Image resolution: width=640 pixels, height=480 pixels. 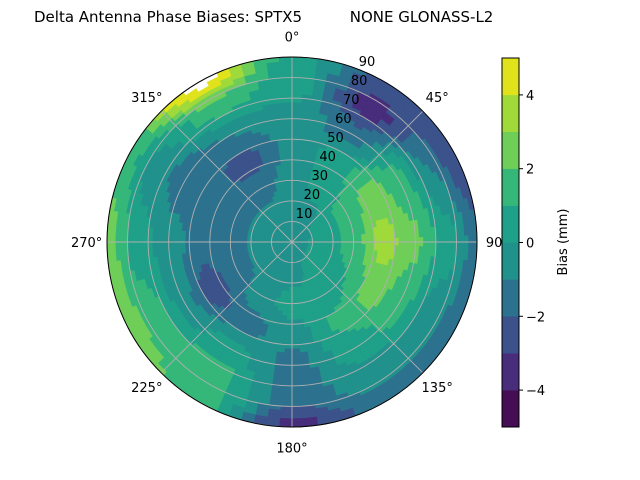 What do you see at coordinates (367, 62) in the screenshot?
I see `radial-tick-label: 90` at bounding box center [367, 62].